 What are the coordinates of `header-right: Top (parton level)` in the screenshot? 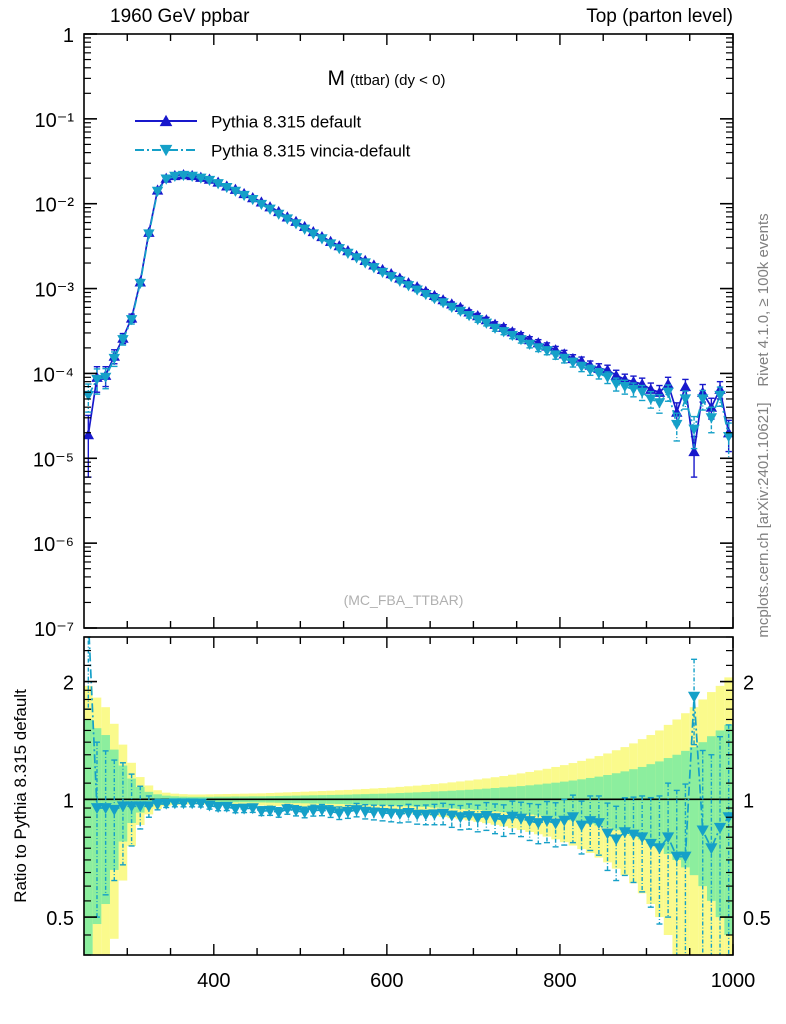 It's located at (659, 16).